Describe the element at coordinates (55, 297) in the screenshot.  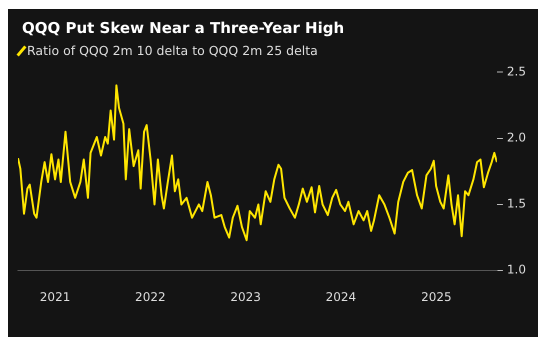
I see `x-tick-label: 2021` at that location.